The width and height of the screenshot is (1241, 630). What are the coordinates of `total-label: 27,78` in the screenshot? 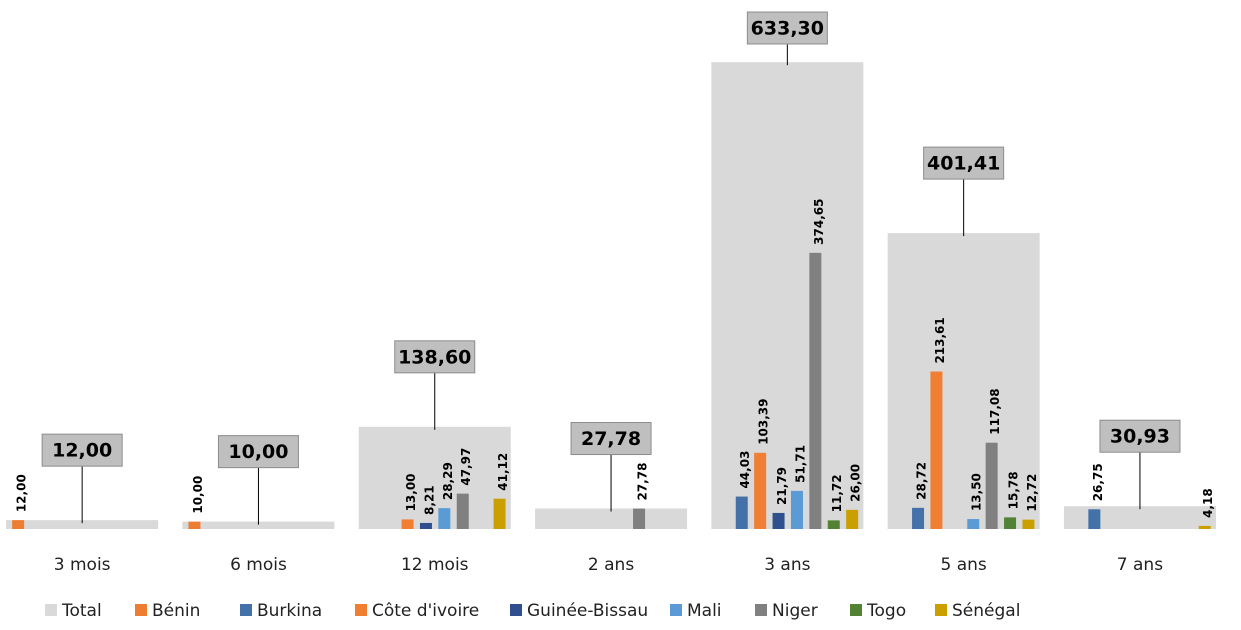 It's located at (611, 439).